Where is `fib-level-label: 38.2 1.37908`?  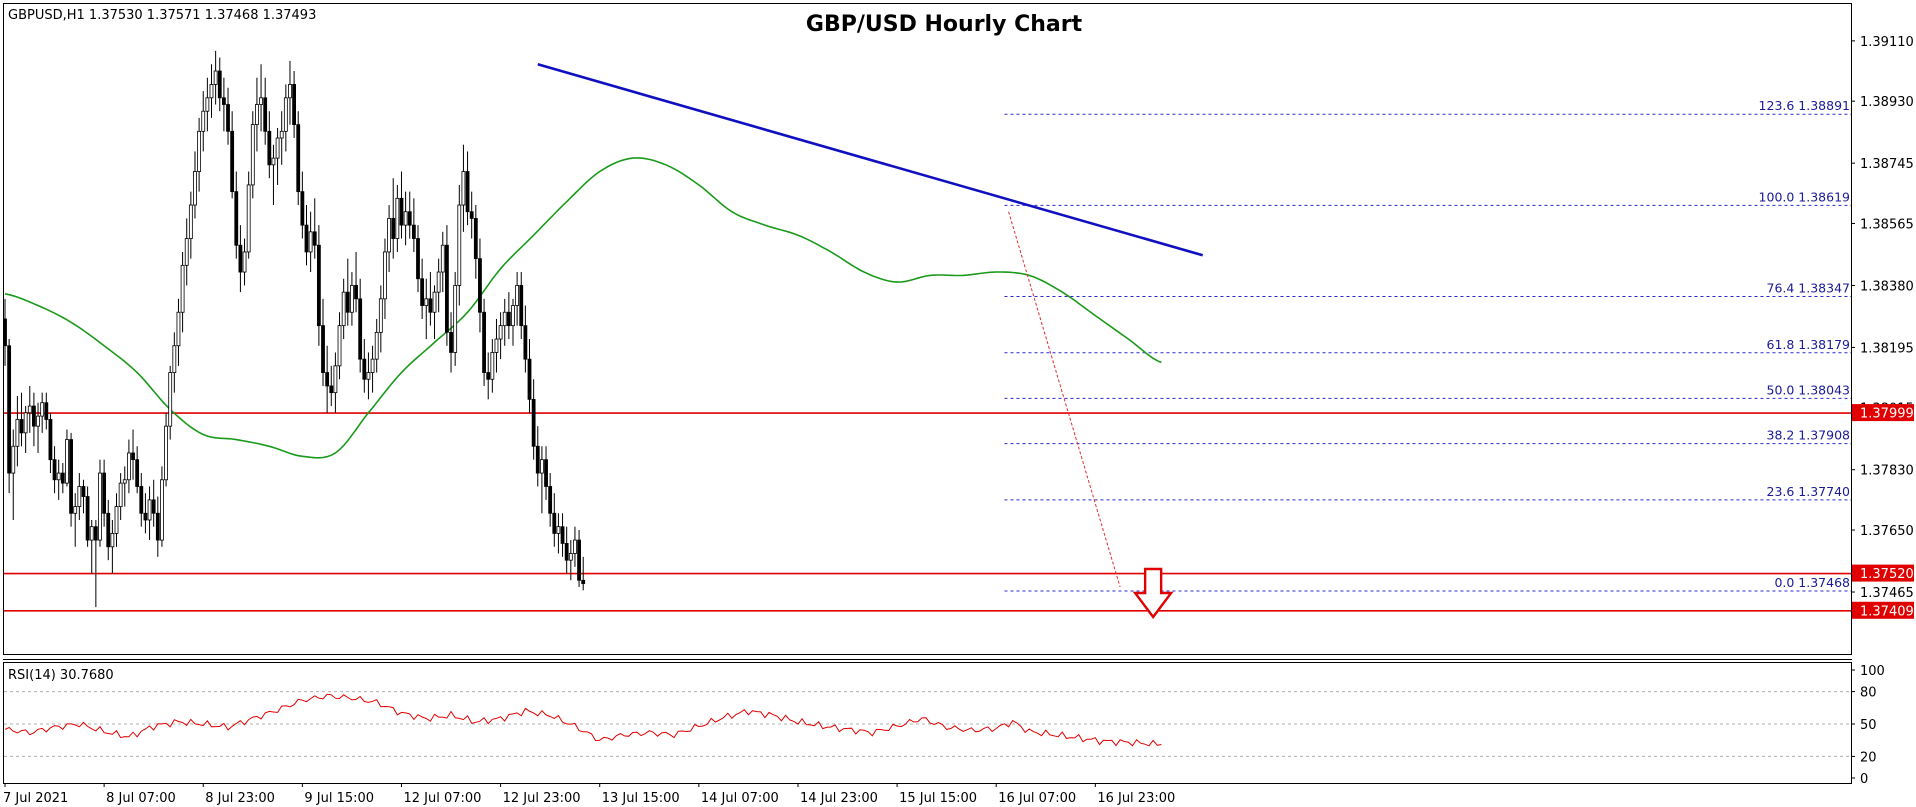
fib-level-label: 38.2 1.37908 is located at coordinates (1809, 435).